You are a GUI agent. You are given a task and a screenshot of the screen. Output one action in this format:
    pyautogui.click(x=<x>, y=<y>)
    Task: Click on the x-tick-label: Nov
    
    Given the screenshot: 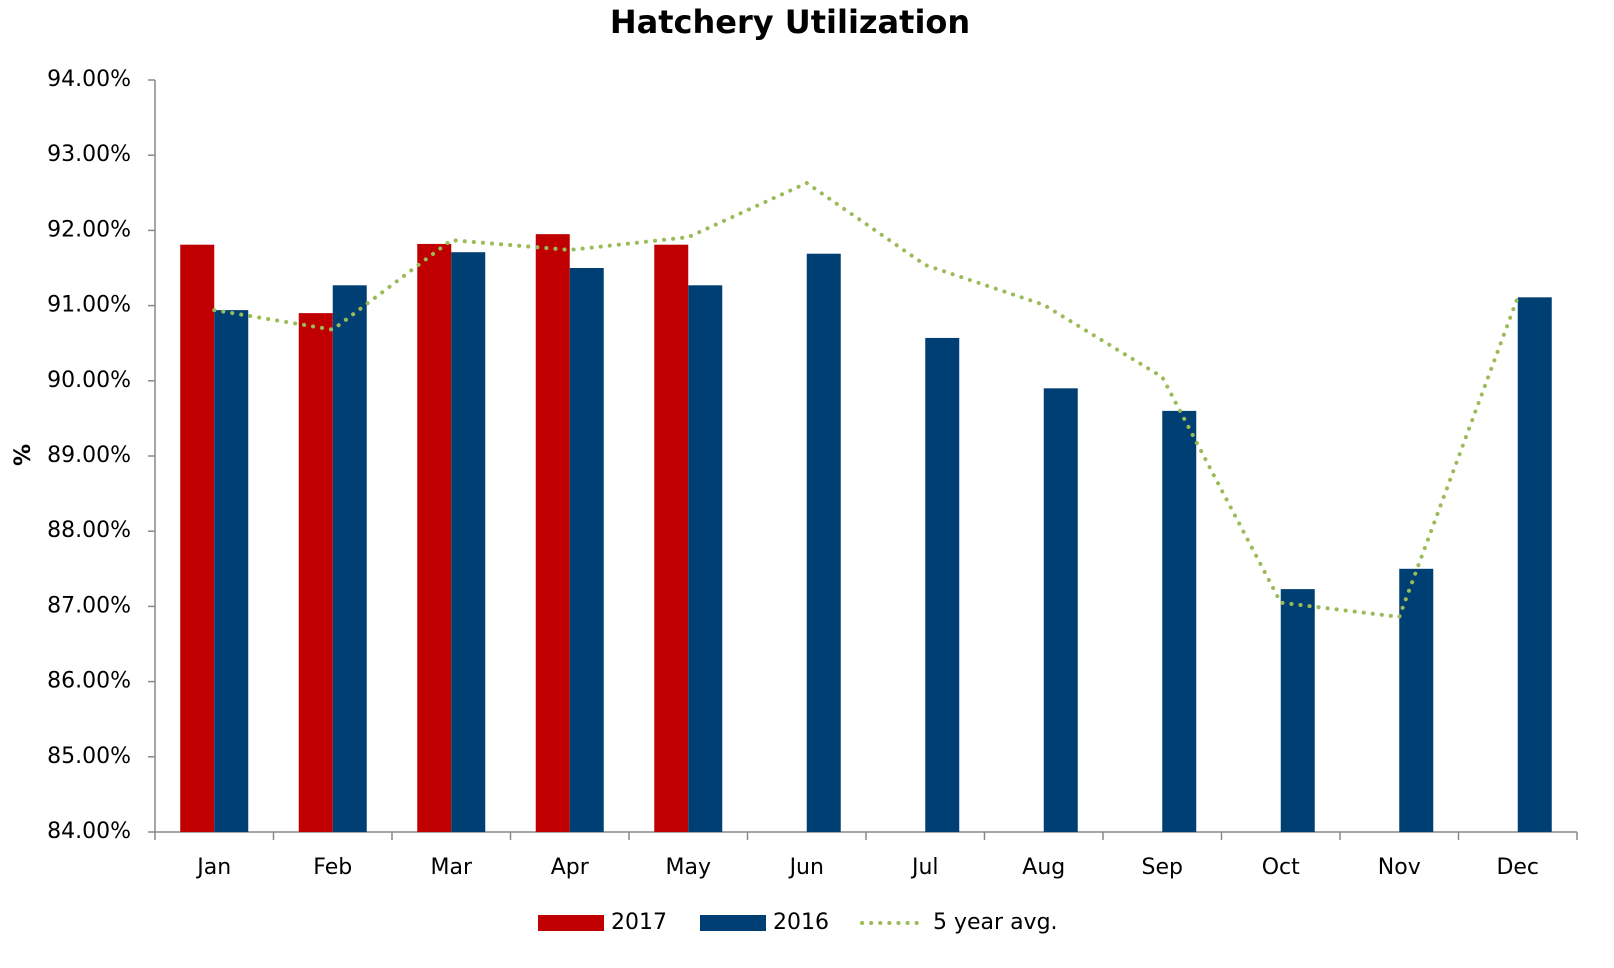 What is the action you would take?
    pyautogui.click(x=1399, y=867)
    